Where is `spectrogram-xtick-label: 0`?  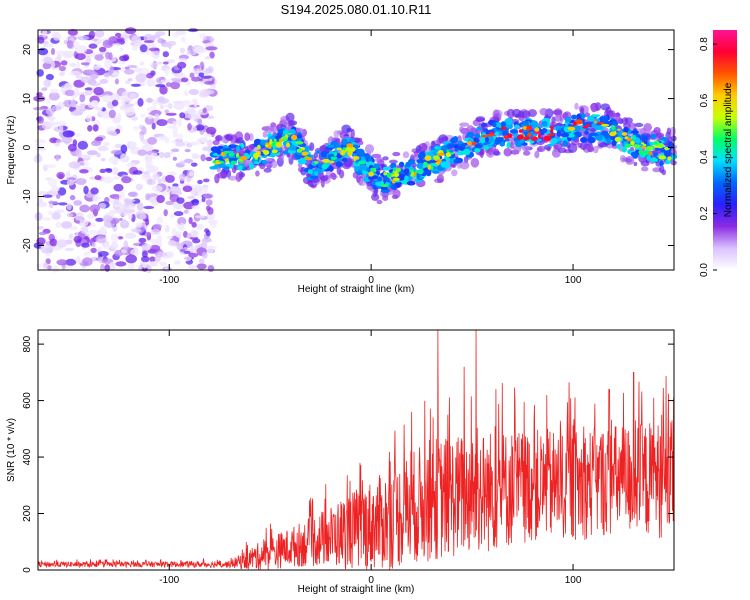 spectrogram-xtick-label: 0 is located at coordinates (371, 280).